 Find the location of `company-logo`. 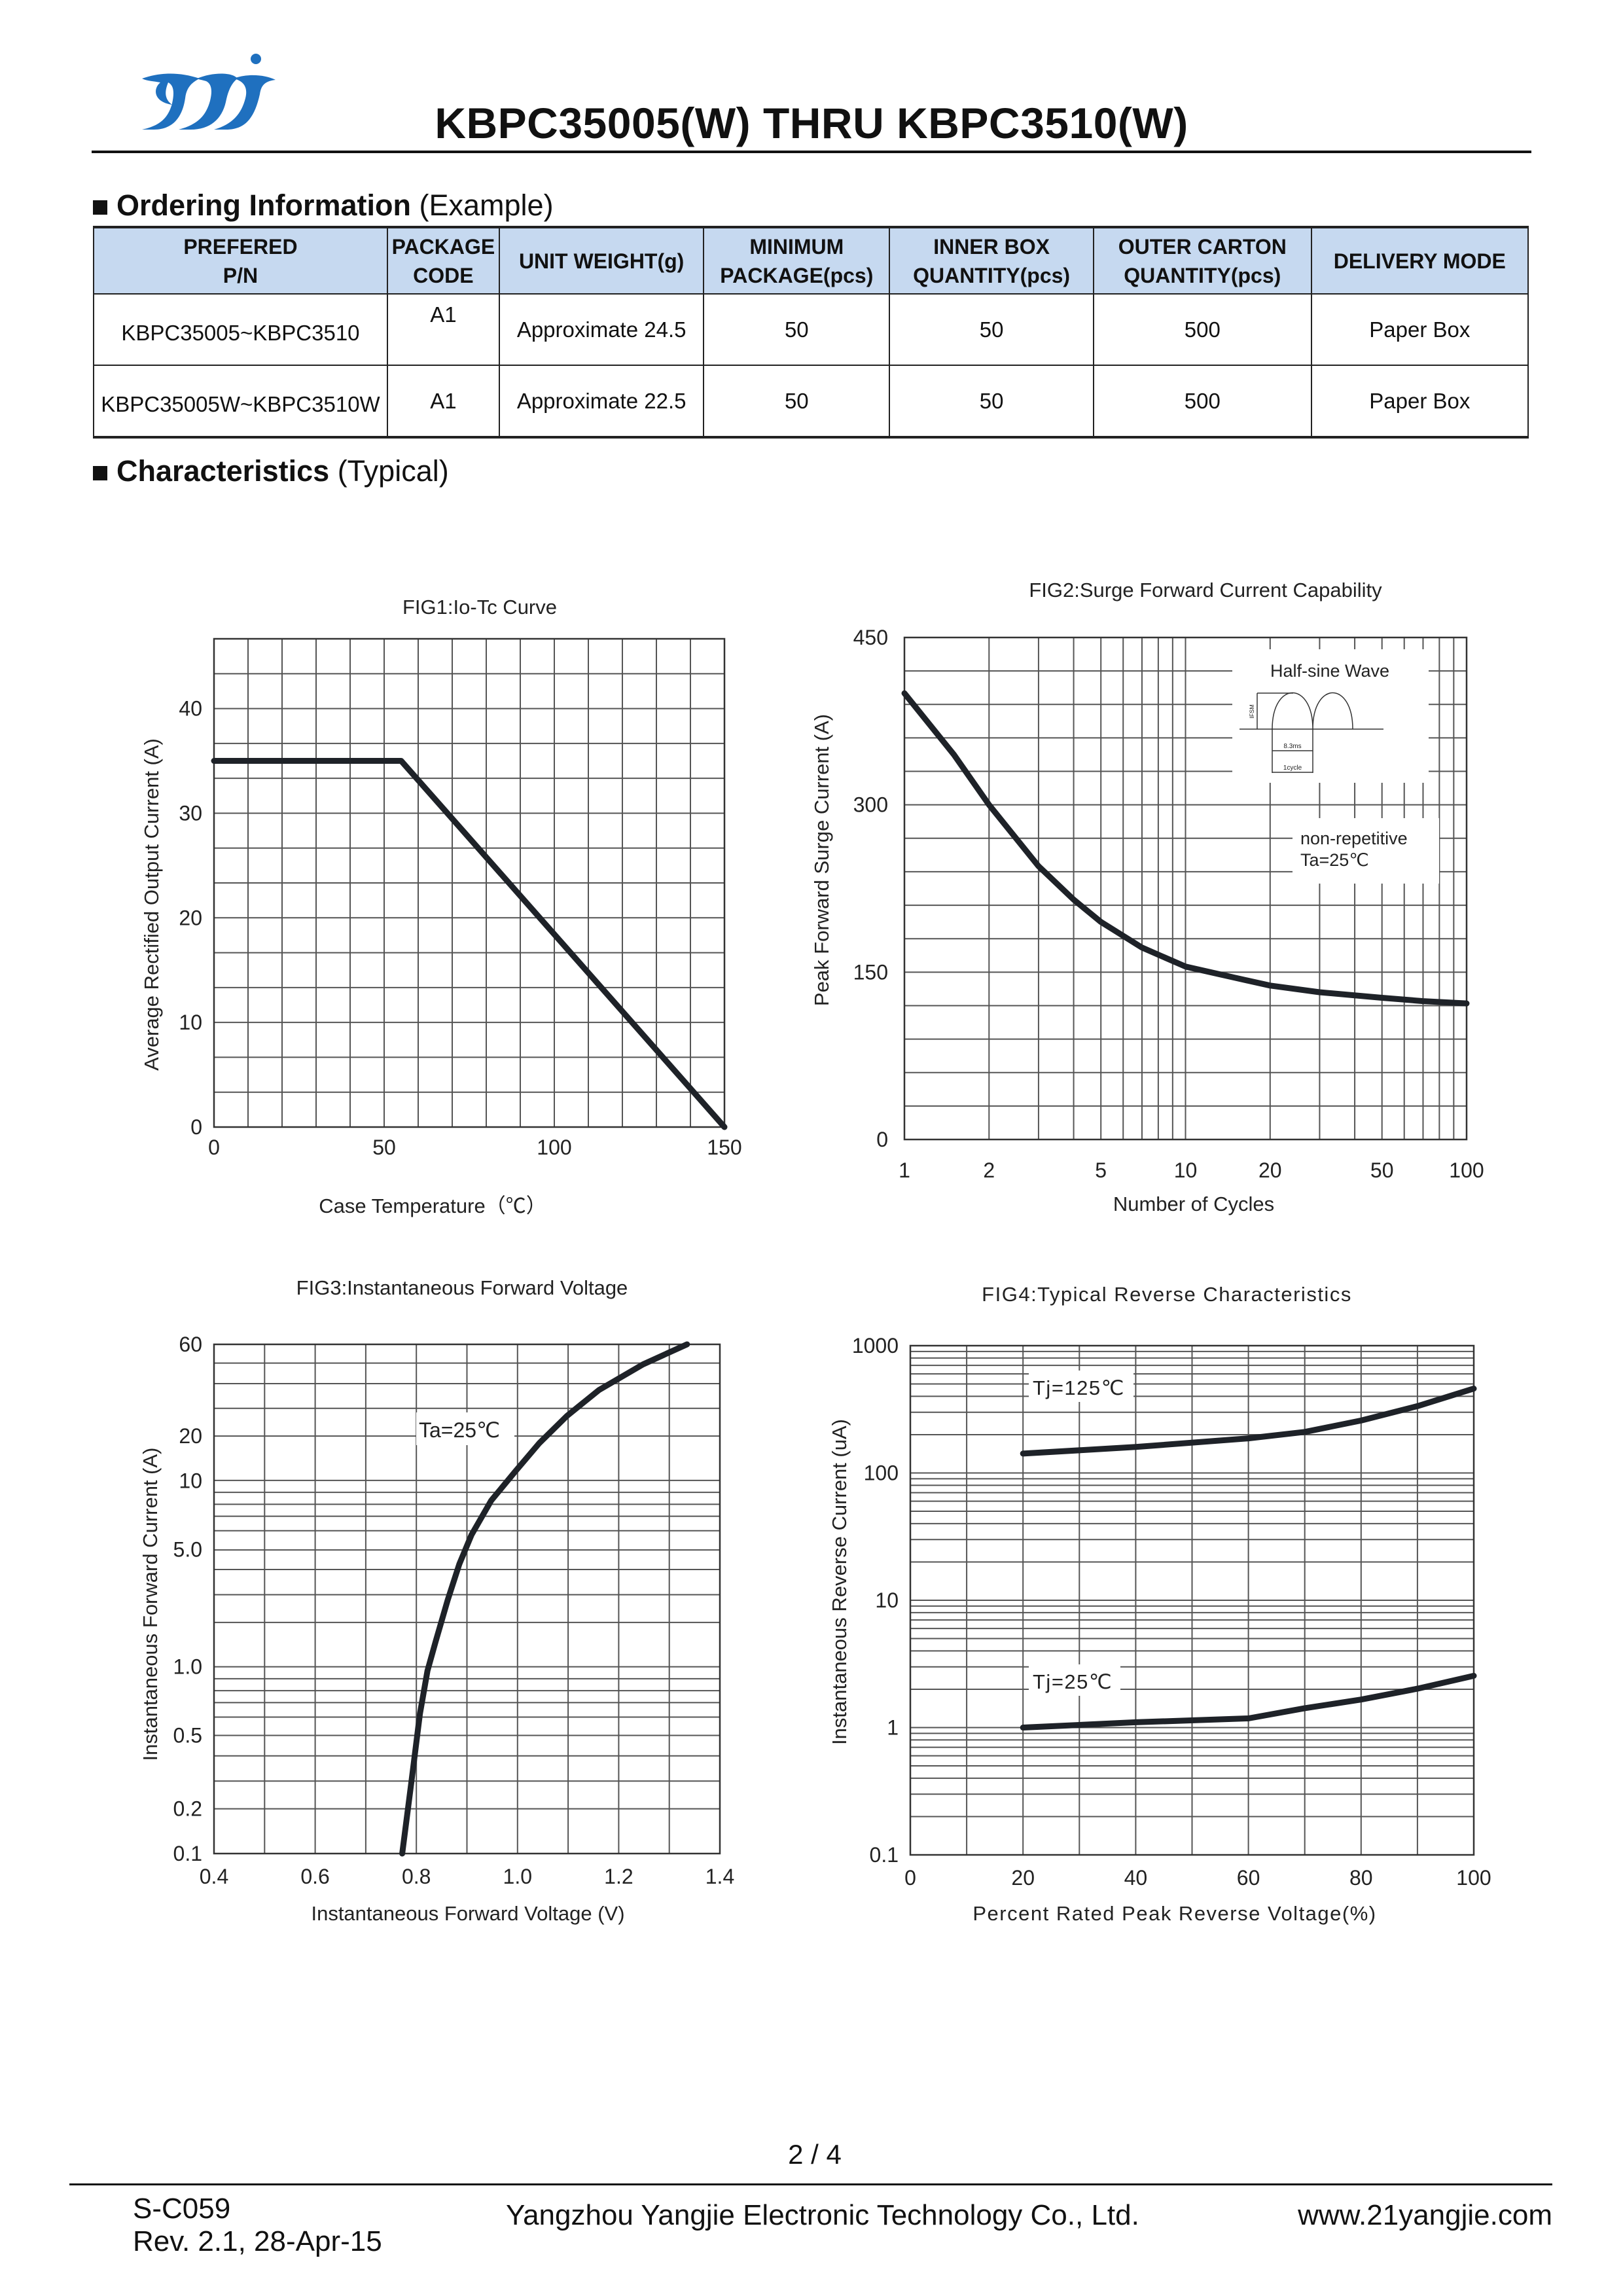

company-logo is located at coordinates (209, 92).